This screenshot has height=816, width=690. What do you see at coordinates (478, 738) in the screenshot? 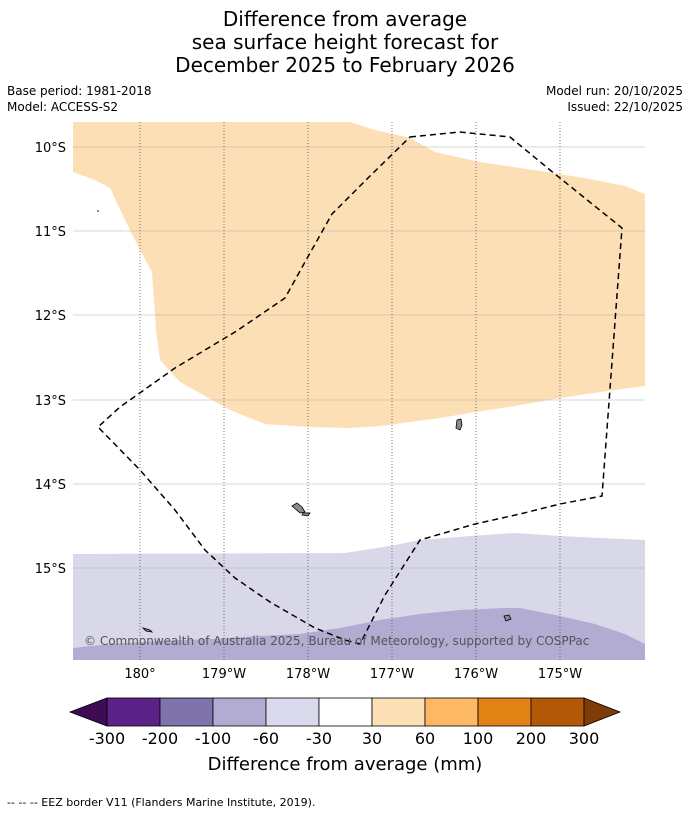
I see `colorbar-tick-label: 100` at bounding box center [478, 738].